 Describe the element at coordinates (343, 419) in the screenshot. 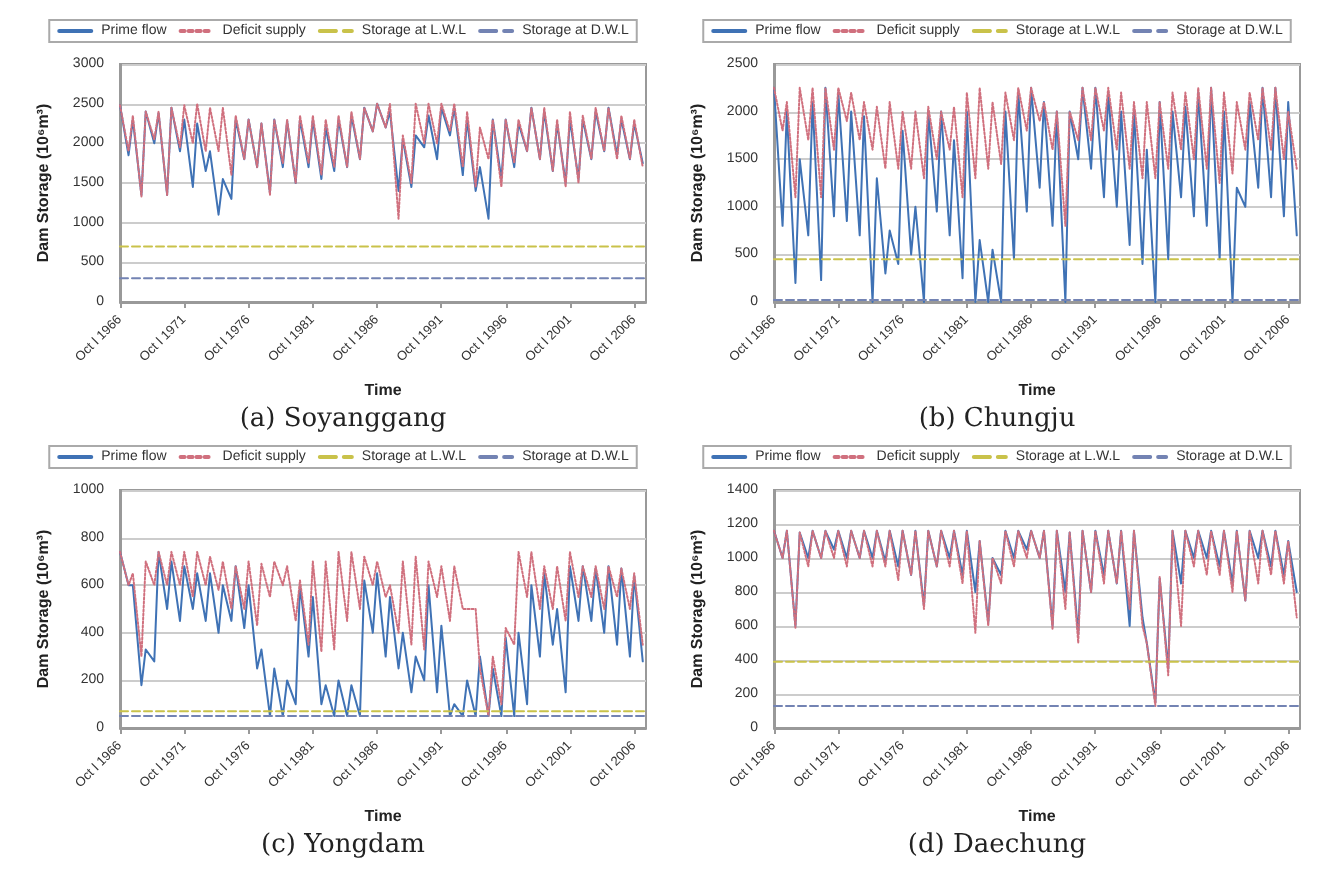

I see `text: (a) Soyanggang` at that location.